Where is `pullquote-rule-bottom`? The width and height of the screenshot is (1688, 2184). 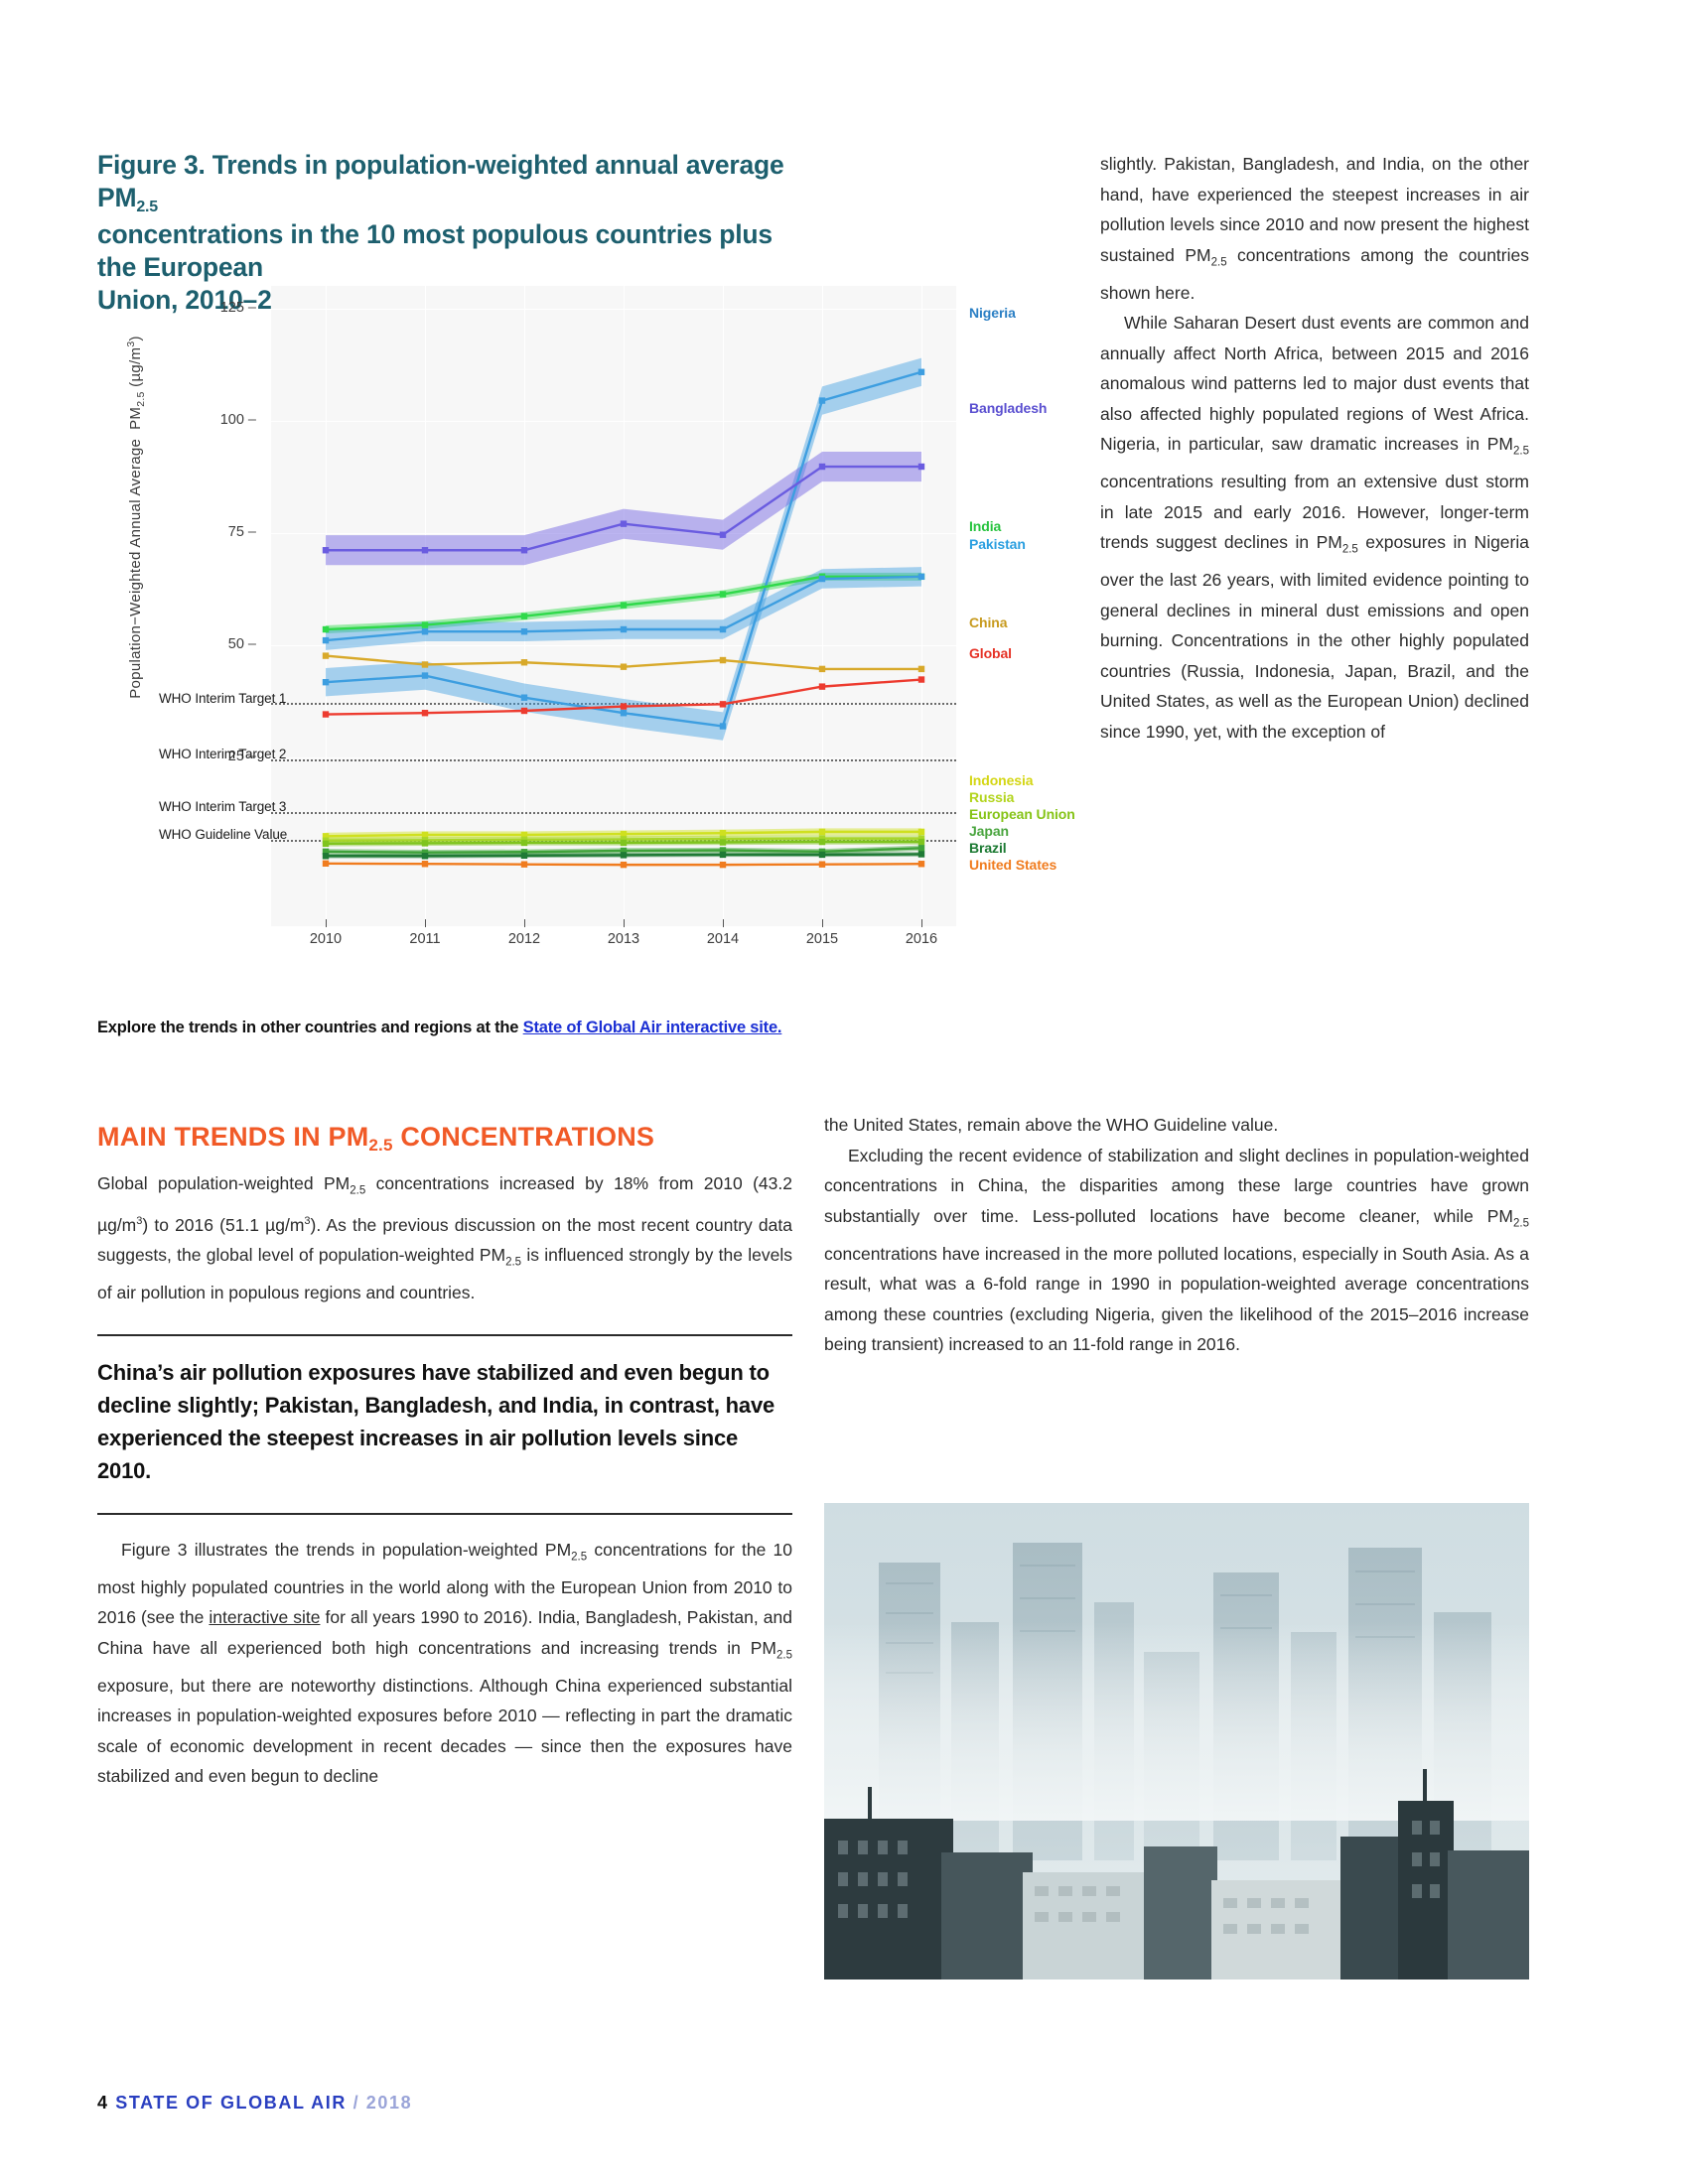 pullquote-rule-bottom is located at coordinates (444, 1513).